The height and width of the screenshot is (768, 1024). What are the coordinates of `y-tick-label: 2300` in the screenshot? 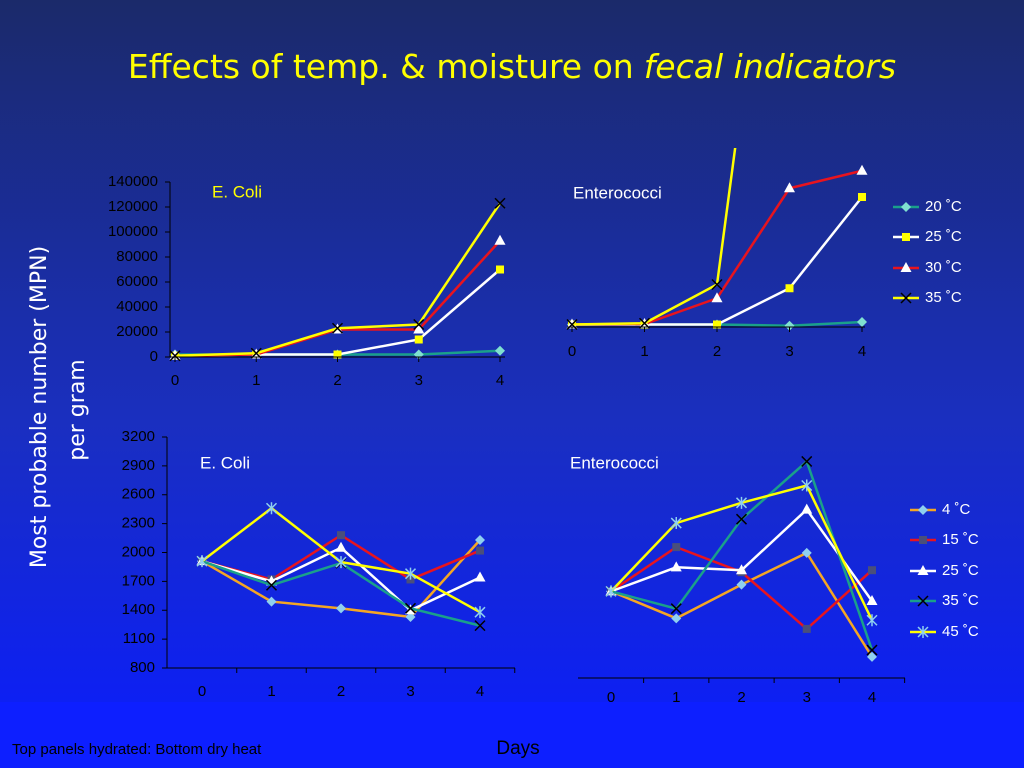 It's located at (138, 523).